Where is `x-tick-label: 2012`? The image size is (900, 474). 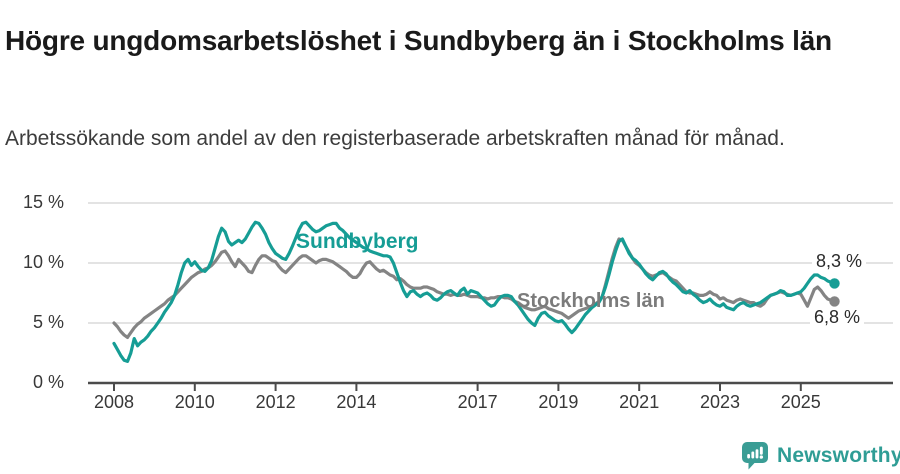 x-tick-label: 2012 is located at coordinates (275, 402).